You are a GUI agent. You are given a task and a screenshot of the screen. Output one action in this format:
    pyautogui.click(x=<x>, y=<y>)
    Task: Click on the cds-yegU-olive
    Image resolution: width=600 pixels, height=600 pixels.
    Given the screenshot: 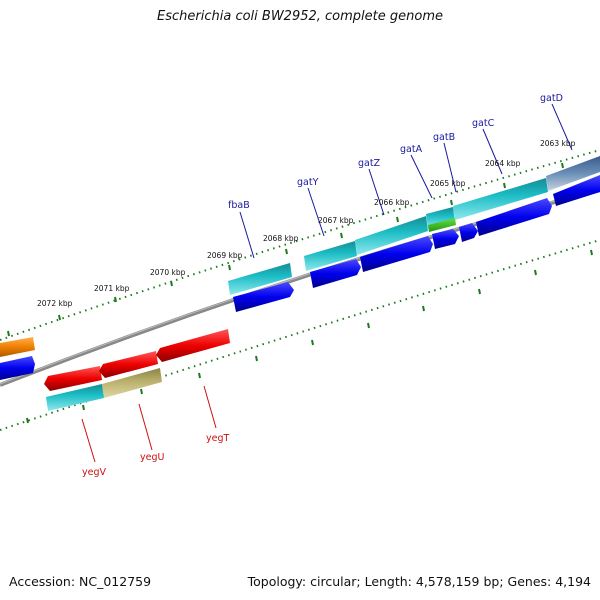 What is the action you would take?
    pyautogui.click(x=132, y=383)
    